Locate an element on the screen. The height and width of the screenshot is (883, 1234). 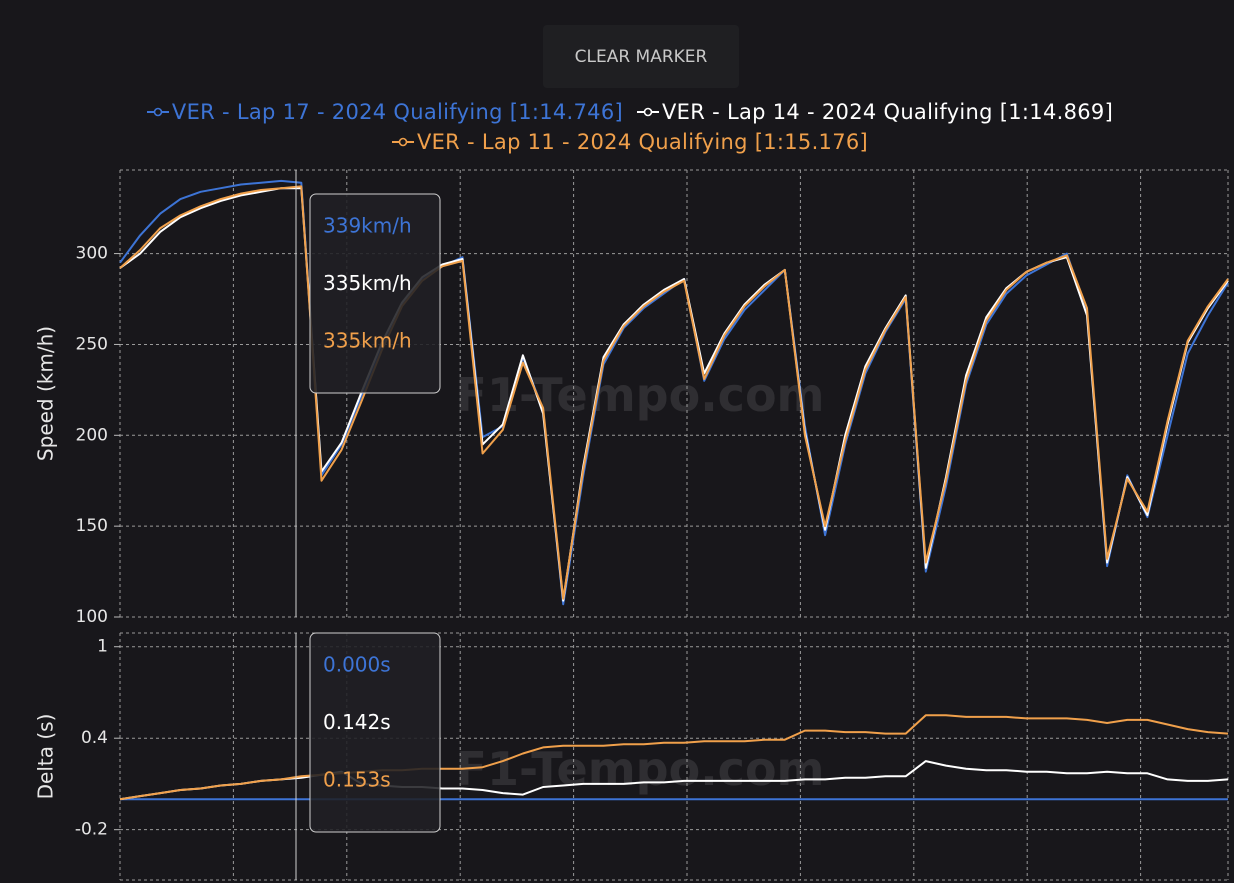
marker-value: 0.142s is located at coordinates (357, 722).